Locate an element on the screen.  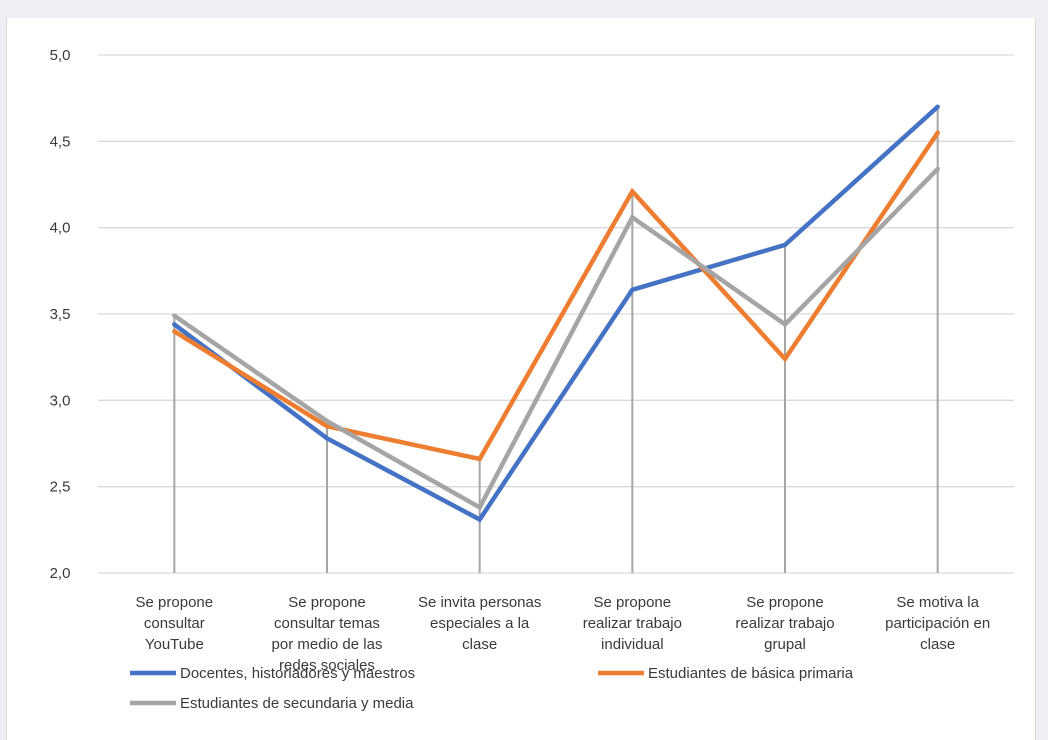
x-category-label: Se propone realizar trabajo grupal is located at coordinates (784, 623).